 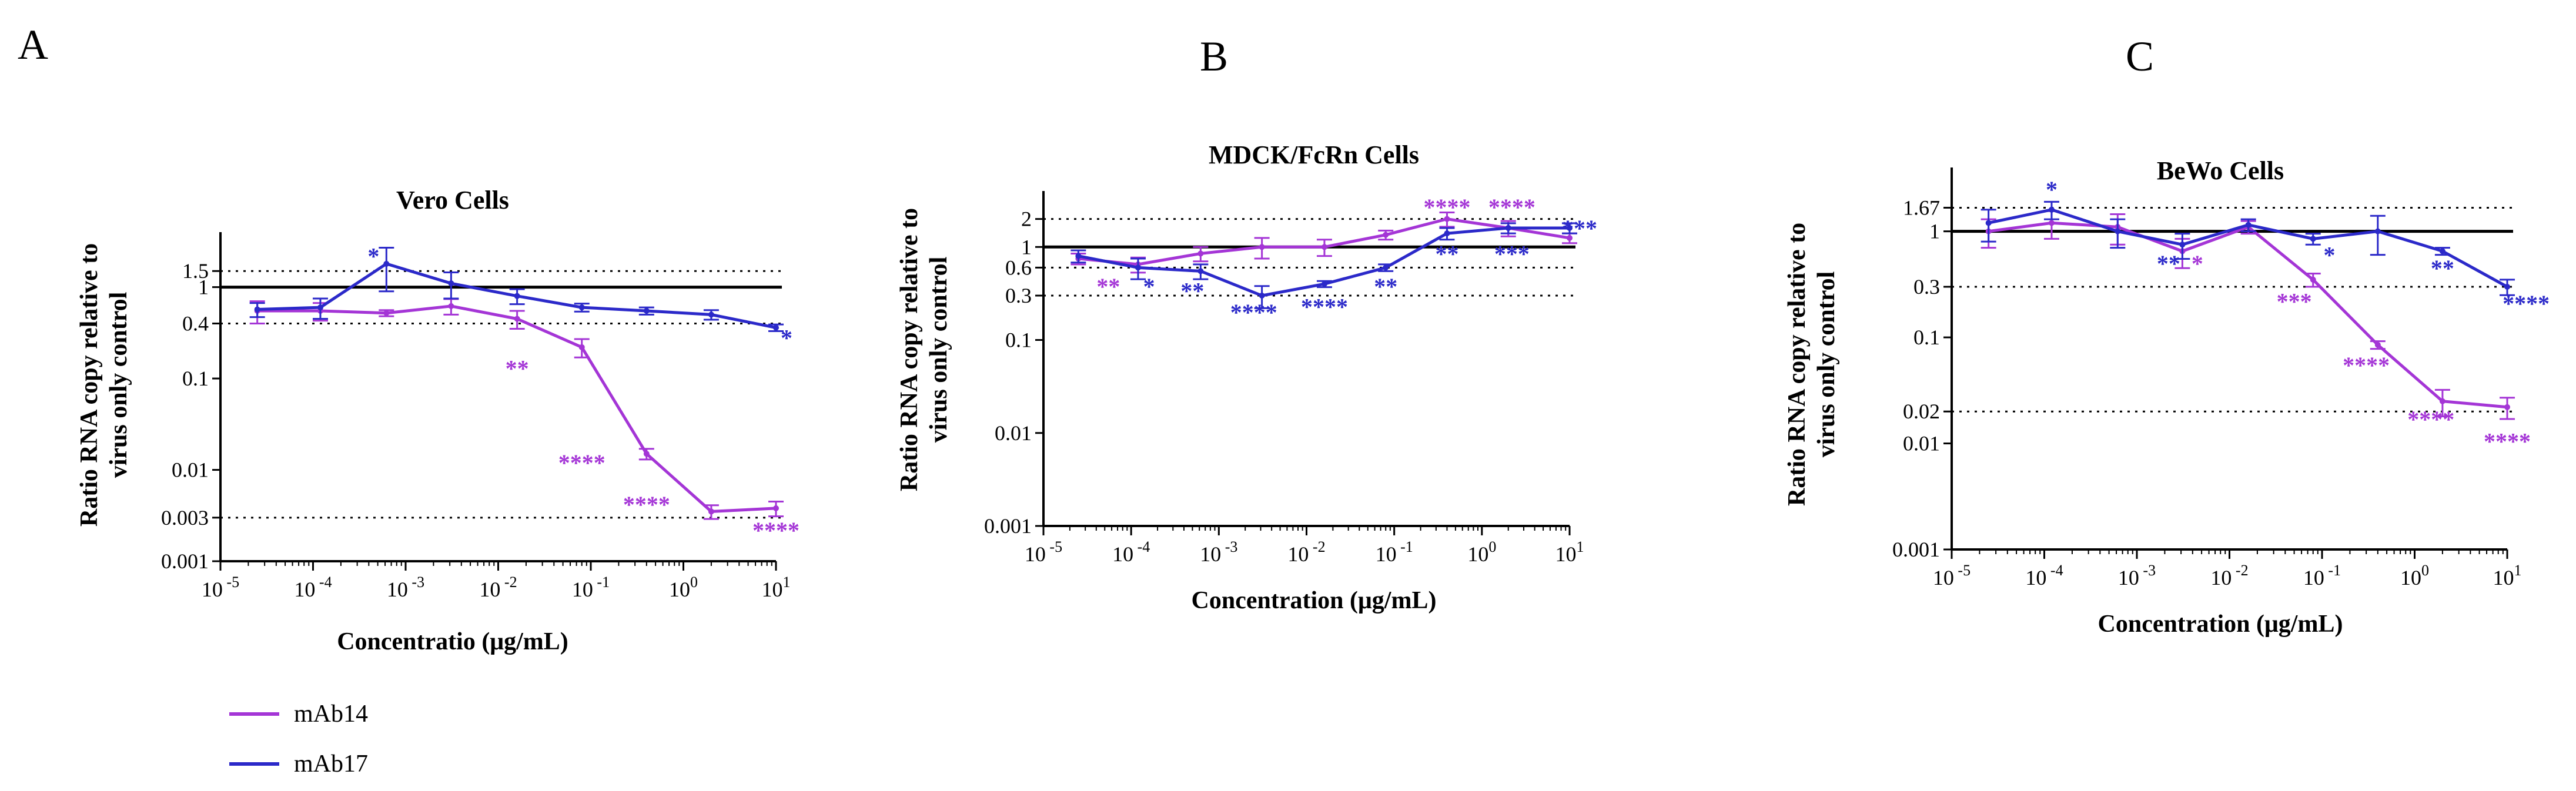 I want to click on legend-label-mab17: mAb17, so click(x=331, y=763).